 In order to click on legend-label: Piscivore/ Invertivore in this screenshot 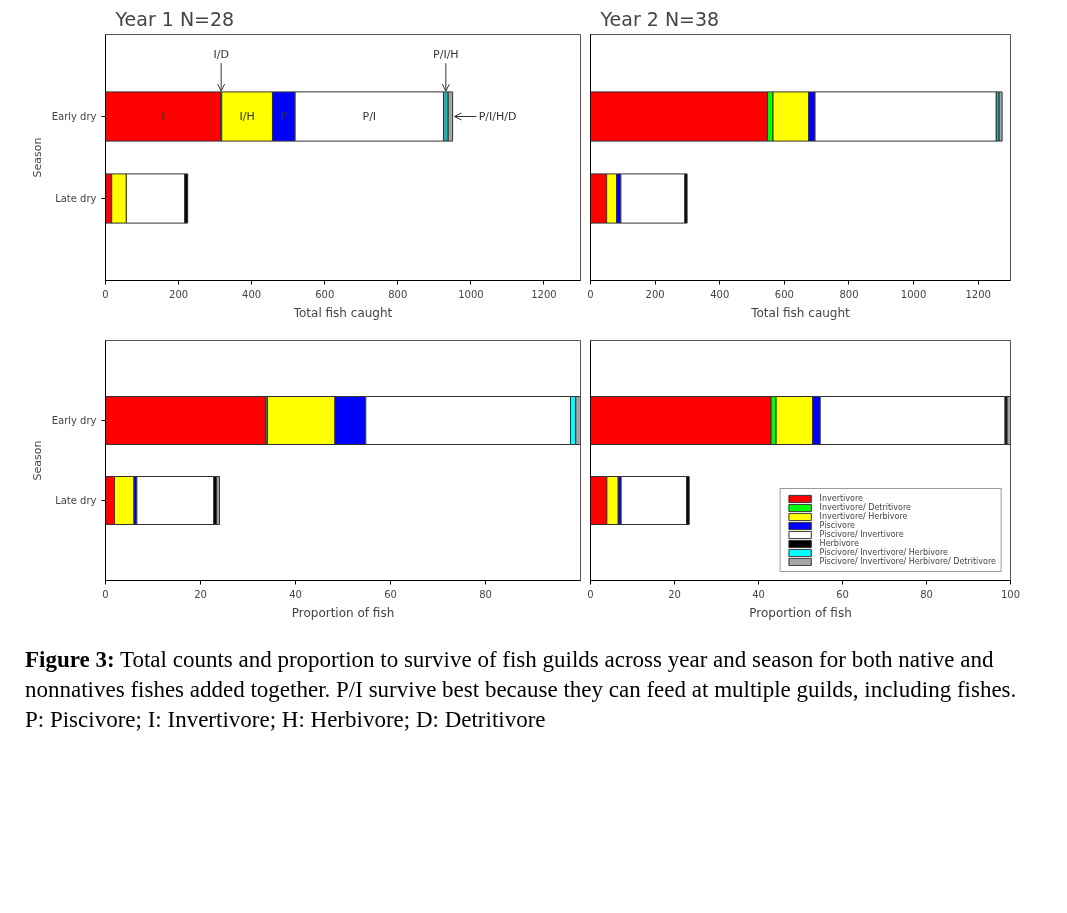, I will do `click(861, 534)`.